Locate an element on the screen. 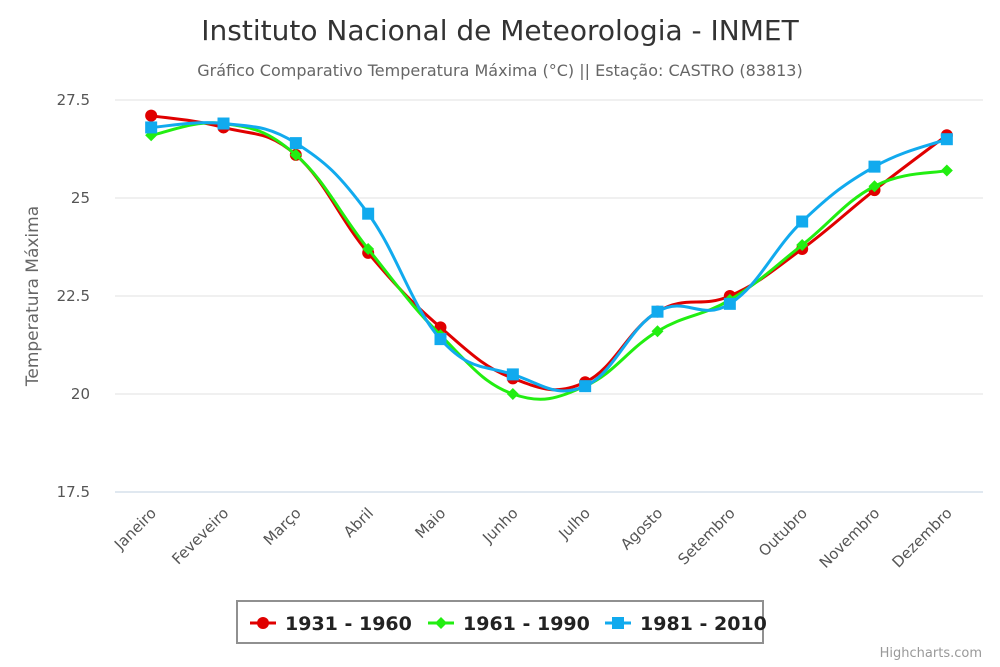 Image resolution: width=1000 pixels, height=667 pixels. x-tick-label: Setembro is located at coordinates (706, 536).